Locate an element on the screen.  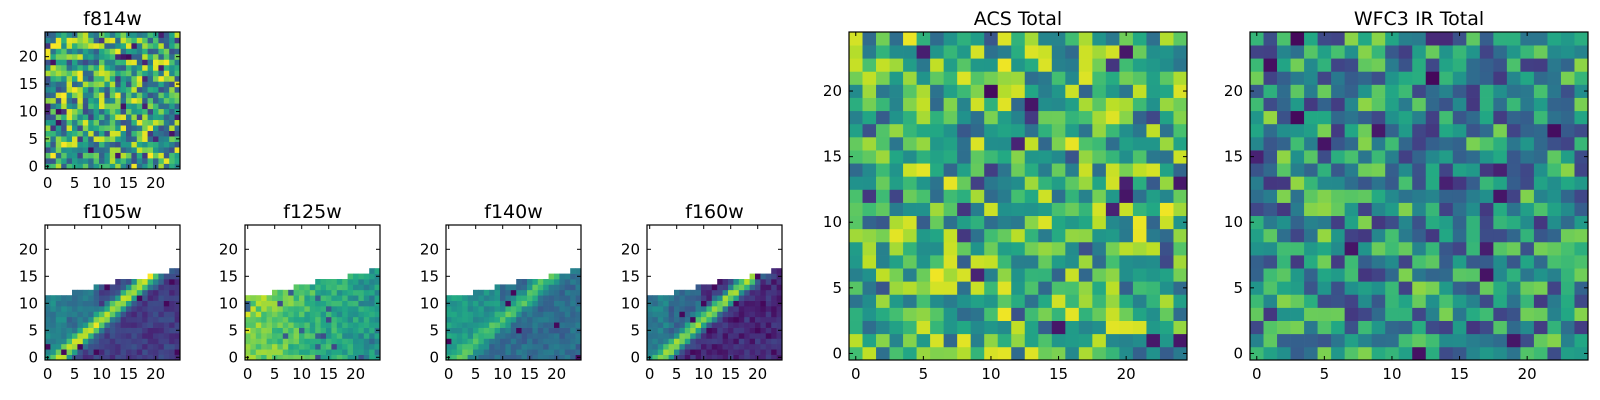
y-tick-label: 5 is located at coordinates (1238, 288).